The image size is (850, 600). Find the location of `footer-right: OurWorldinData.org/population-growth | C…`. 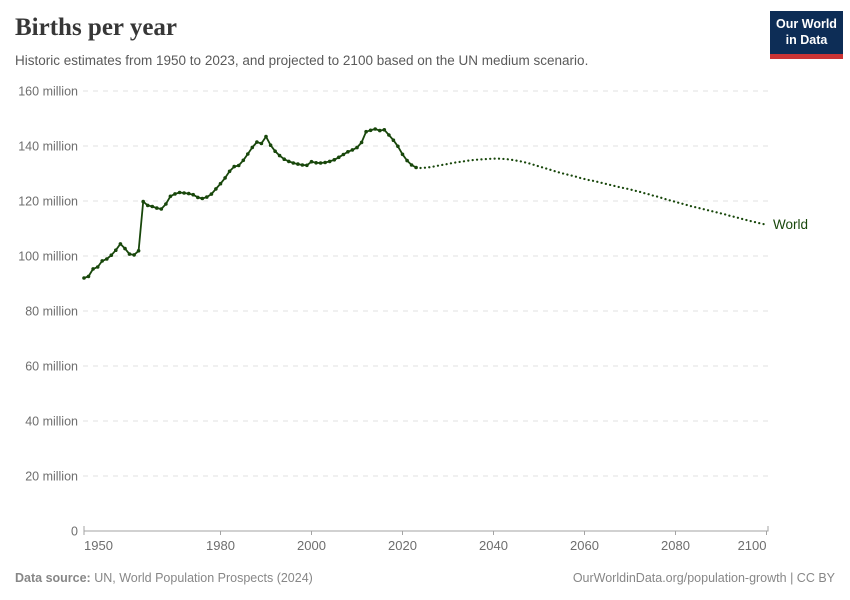

footer-right: OurWorldinData.org/population-growth | C… is located at coordinates (704, 578).